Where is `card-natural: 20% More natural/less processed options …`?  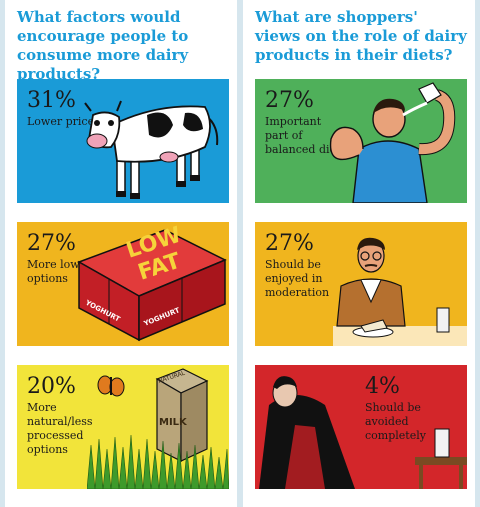
card-natural: 20% More natural/less processed options … is located at coordinates (123, 427).